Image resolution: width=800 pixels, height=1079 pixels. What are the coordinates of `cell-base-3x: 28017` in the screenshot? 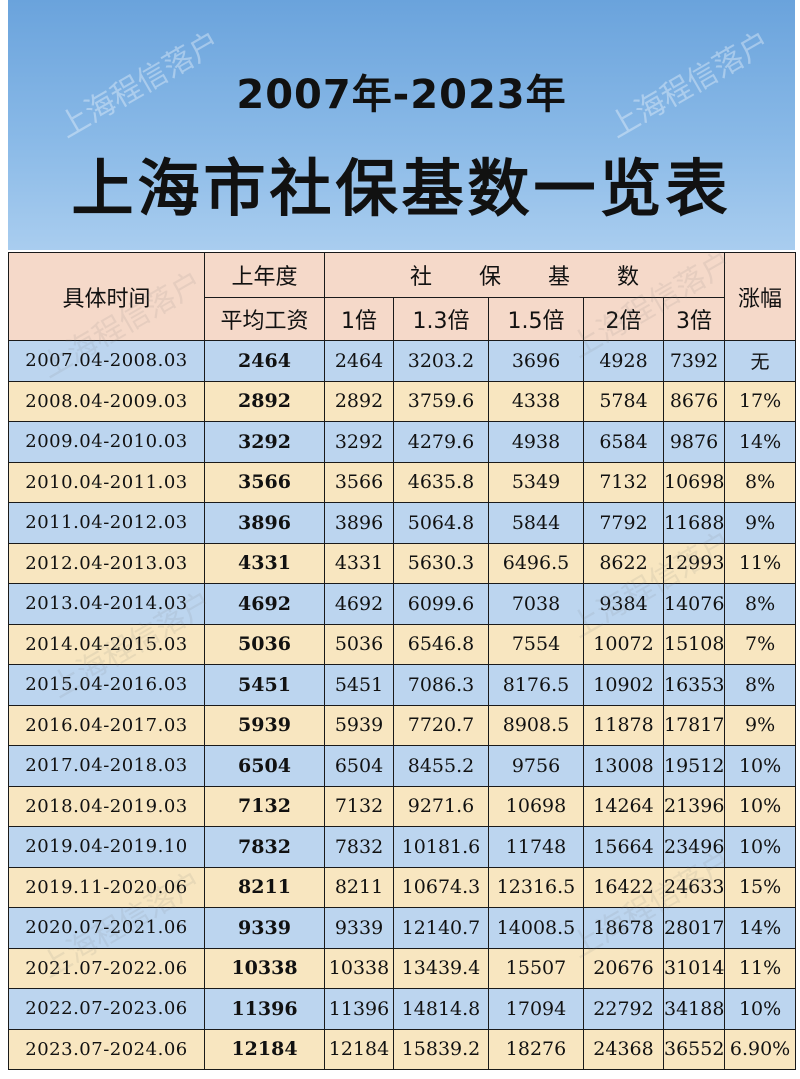 It's located at (694, 928).